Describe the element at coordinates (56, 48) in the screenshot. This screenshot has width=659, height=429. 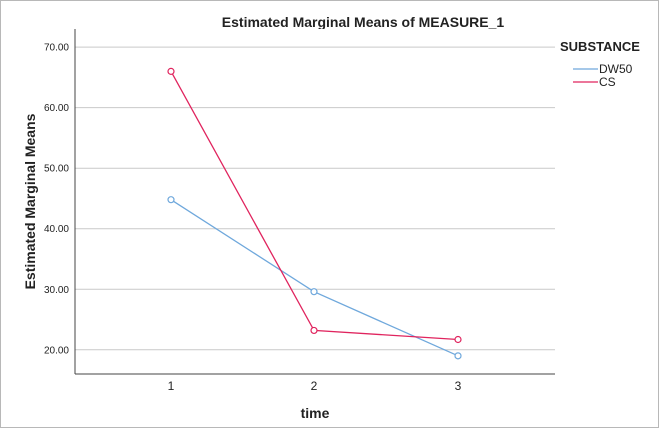
I see `y-tick-label: 70.00` at that location.